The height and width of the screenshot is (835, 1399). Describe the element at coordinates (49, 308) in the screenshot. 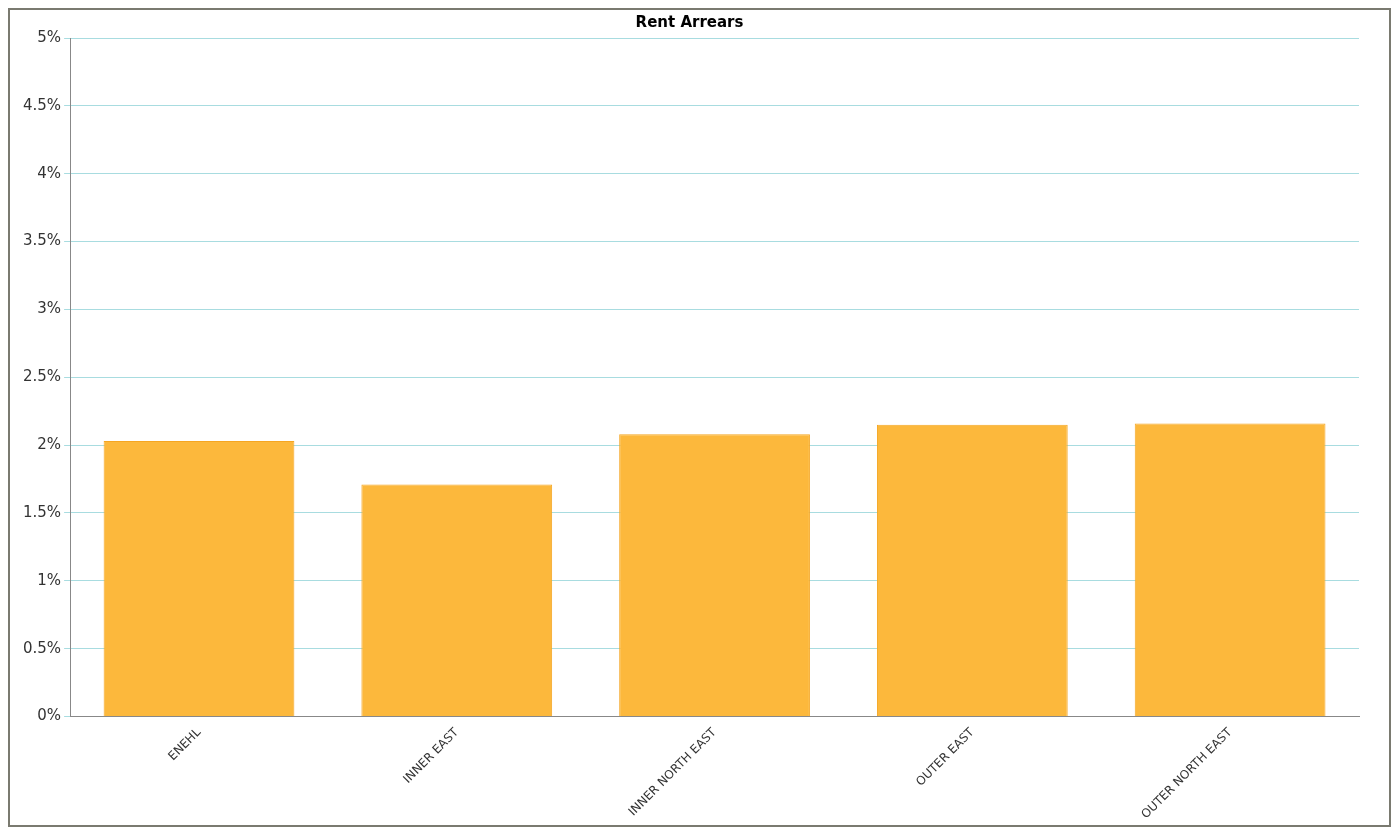

I see `y-tick-label: 3%` at that location.